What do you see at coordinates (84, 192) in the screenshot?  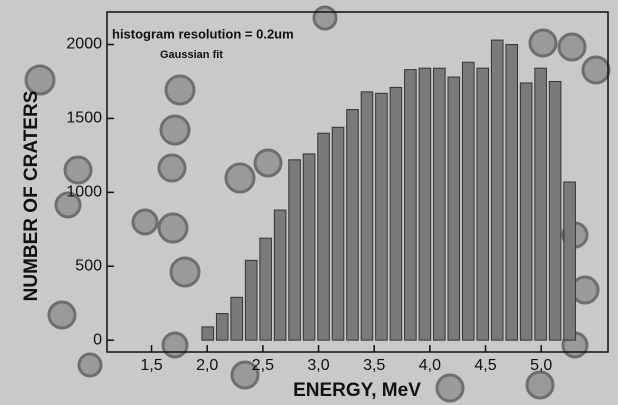 I see `y-tick-label: 1000` at bounding box center [84, 192].